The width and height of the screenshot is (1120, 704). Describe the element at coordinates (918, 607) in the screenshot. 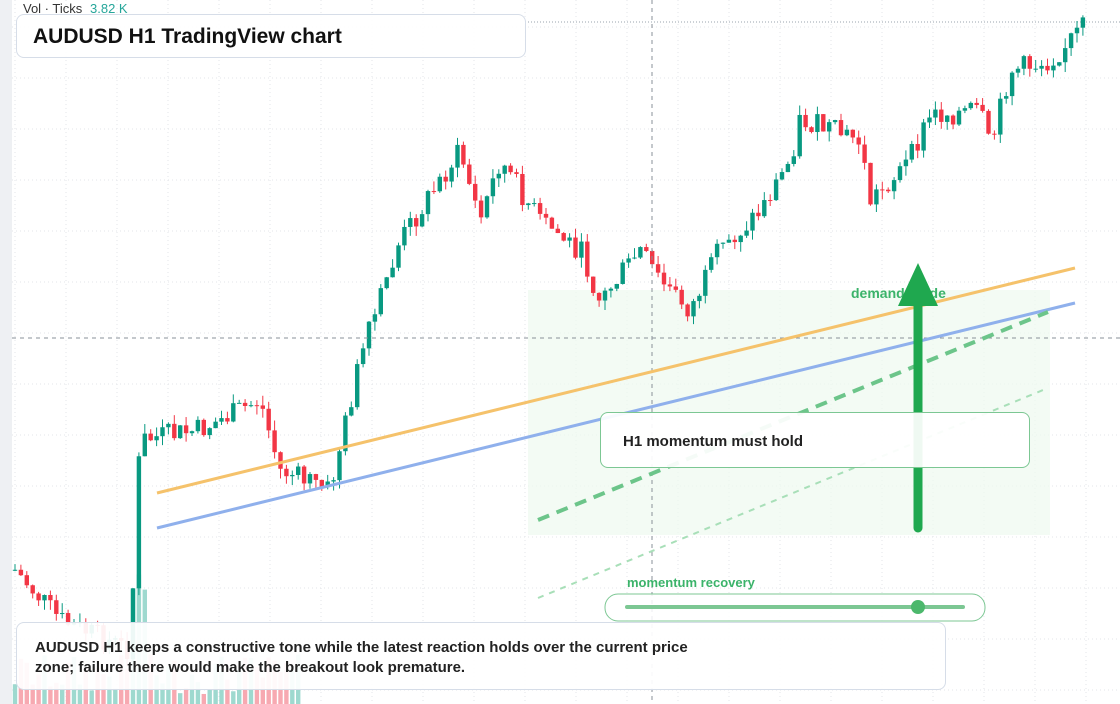

I see `slider-knob` at that location.